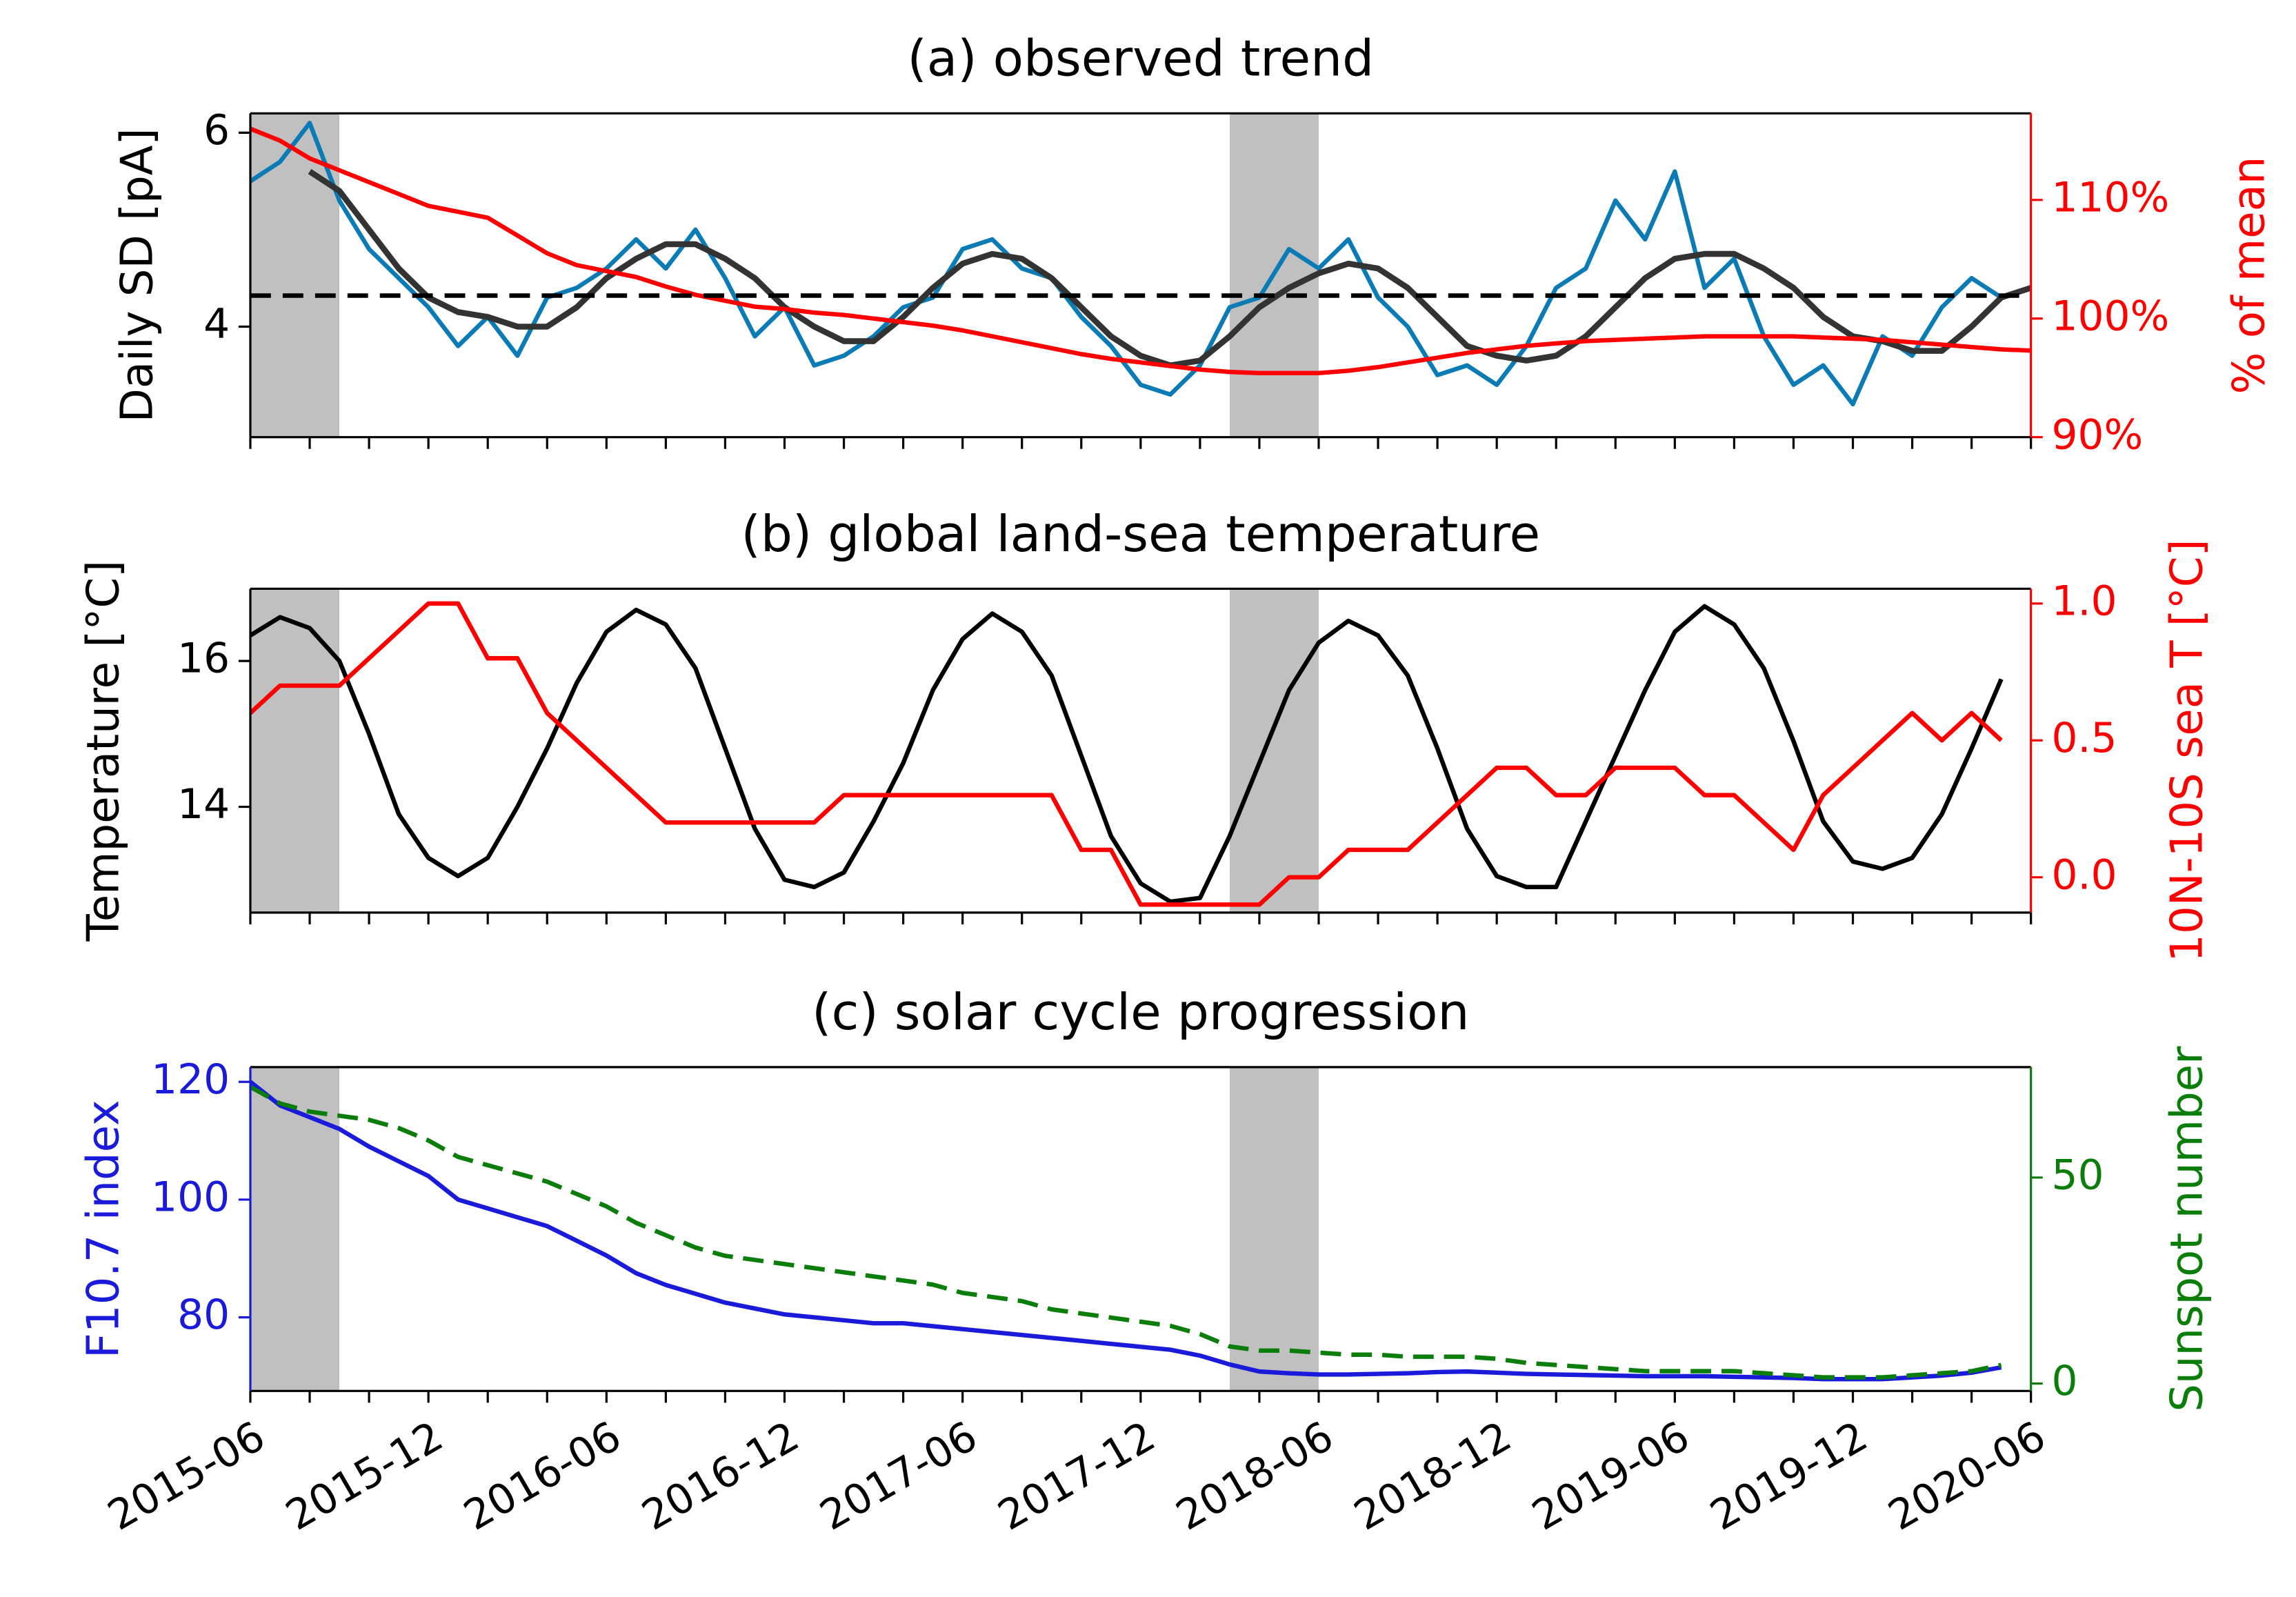 The width and height of the screenshot is (2296, 1597). What do you see at coordinates (2084, 875) in the screenshot?
I see `y2-tick-label: 0.0` at bounding box center [2084, 875].